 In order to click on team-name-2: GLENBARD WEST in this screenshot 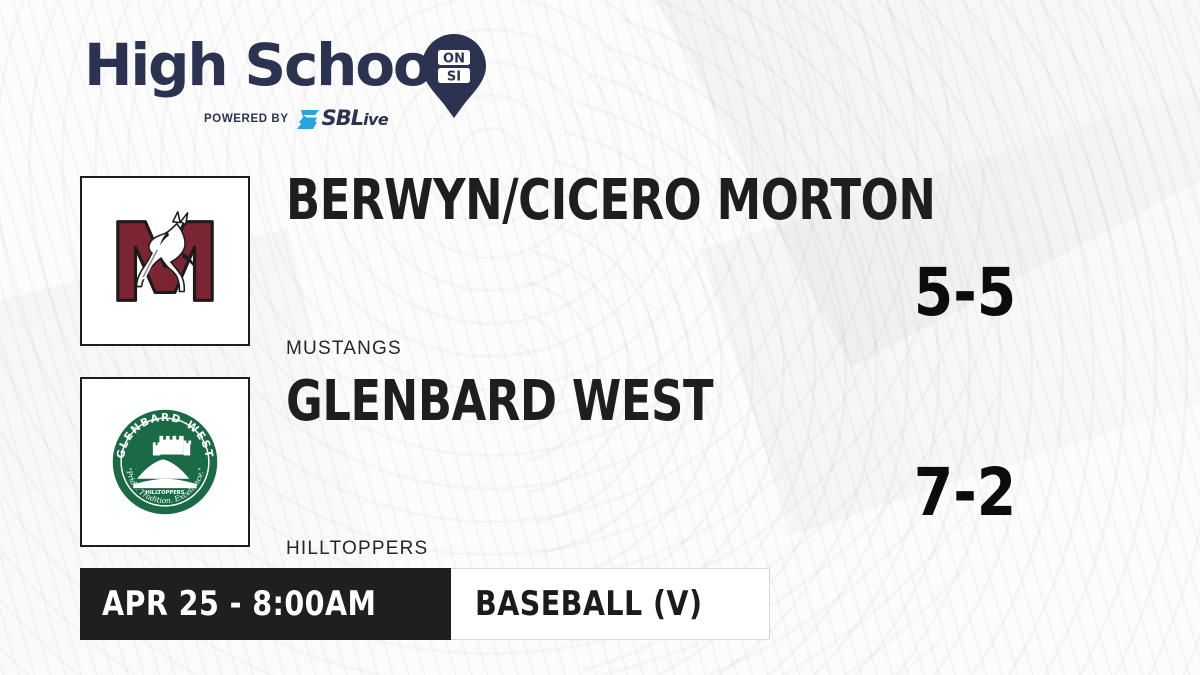, I will do `click(500, 401)`.